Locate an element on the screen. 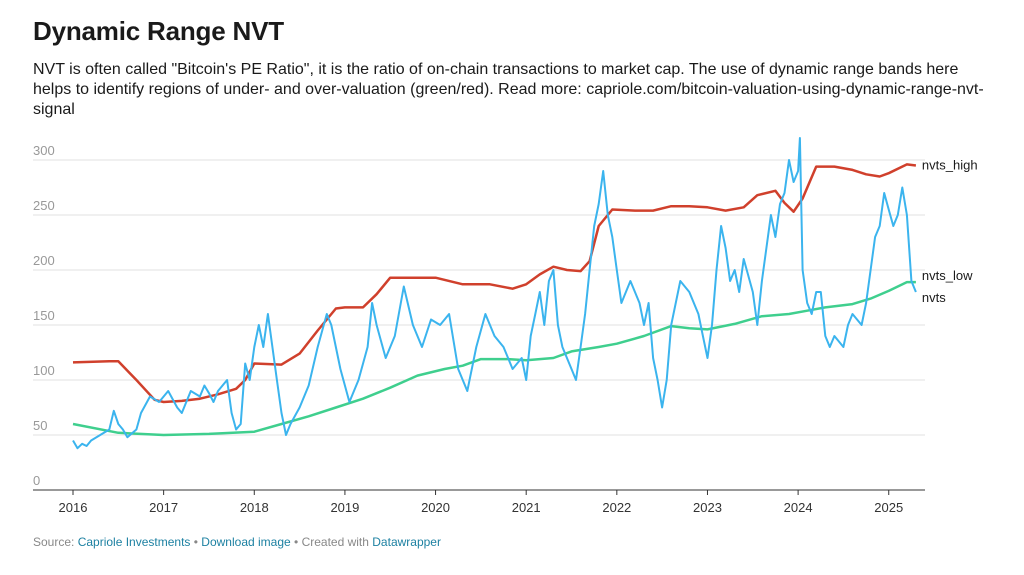  y-tick-label: 300 is located at coordinates (44, 150).